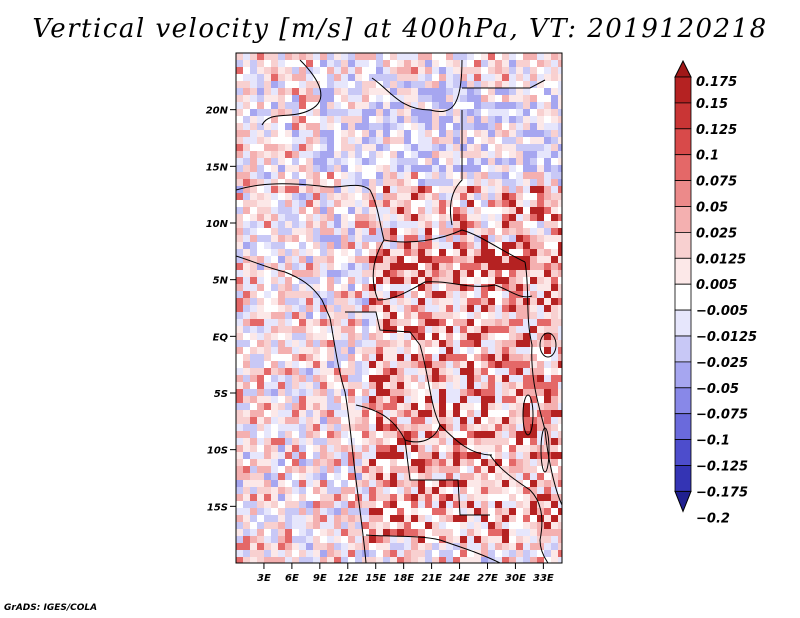  Describe the element at coordinates (707, 156) in the screenshot. I see `colorbar-label: 0.1` at that location.